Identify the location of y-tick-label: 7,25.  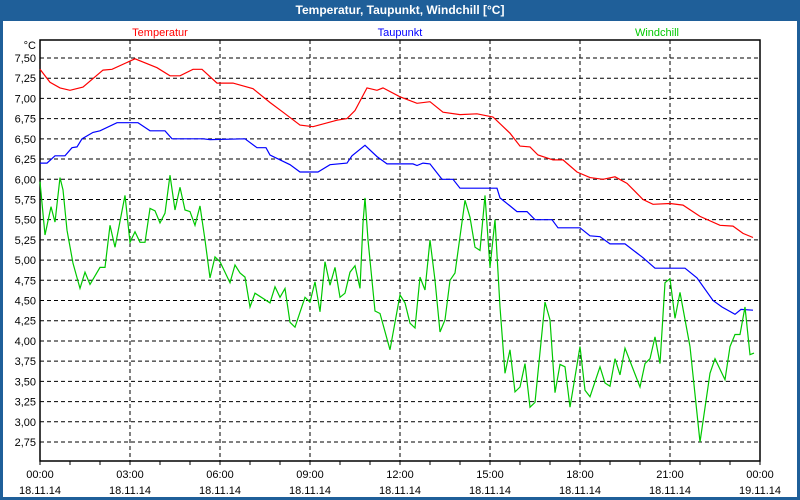
(25, 79).